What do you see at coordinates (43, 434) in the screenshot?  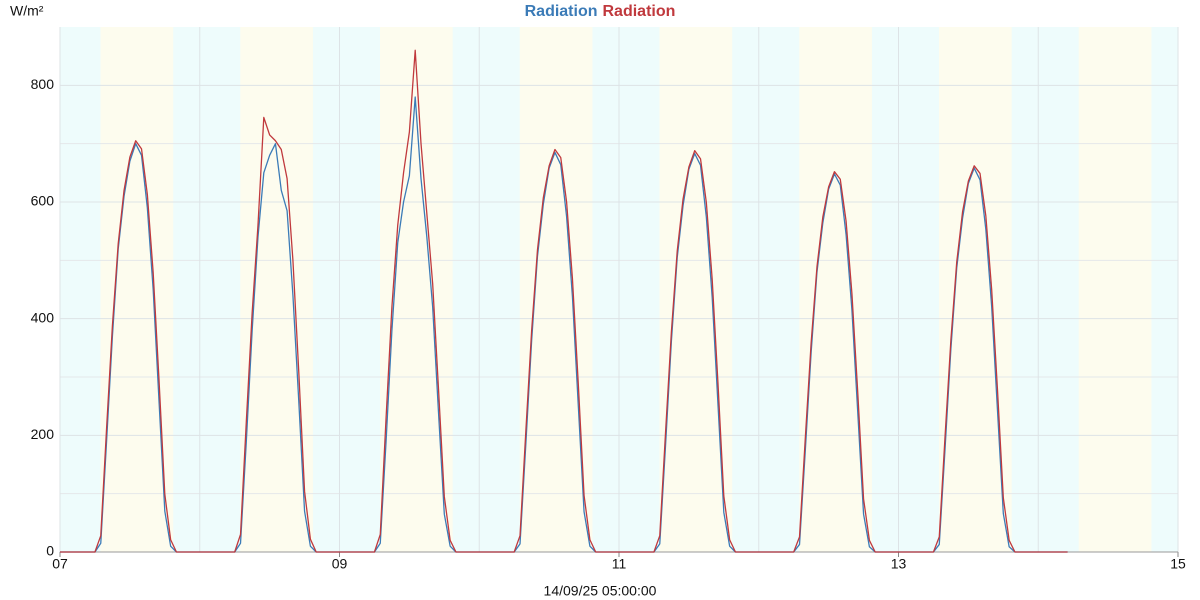 I see `y-tick-label: 200` at bounding box center [43, 434].